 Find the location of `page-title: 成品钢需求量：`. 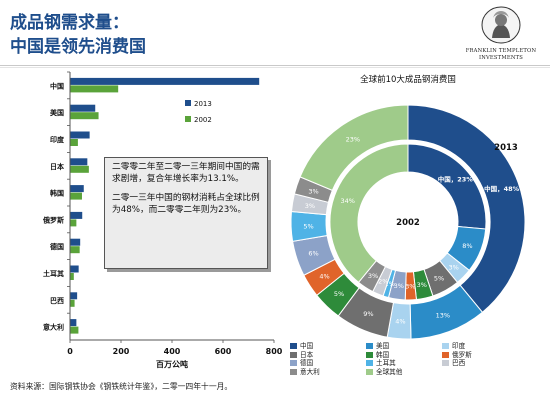

page-title: 成品钢需求量： is located at coordinates (69, 23).